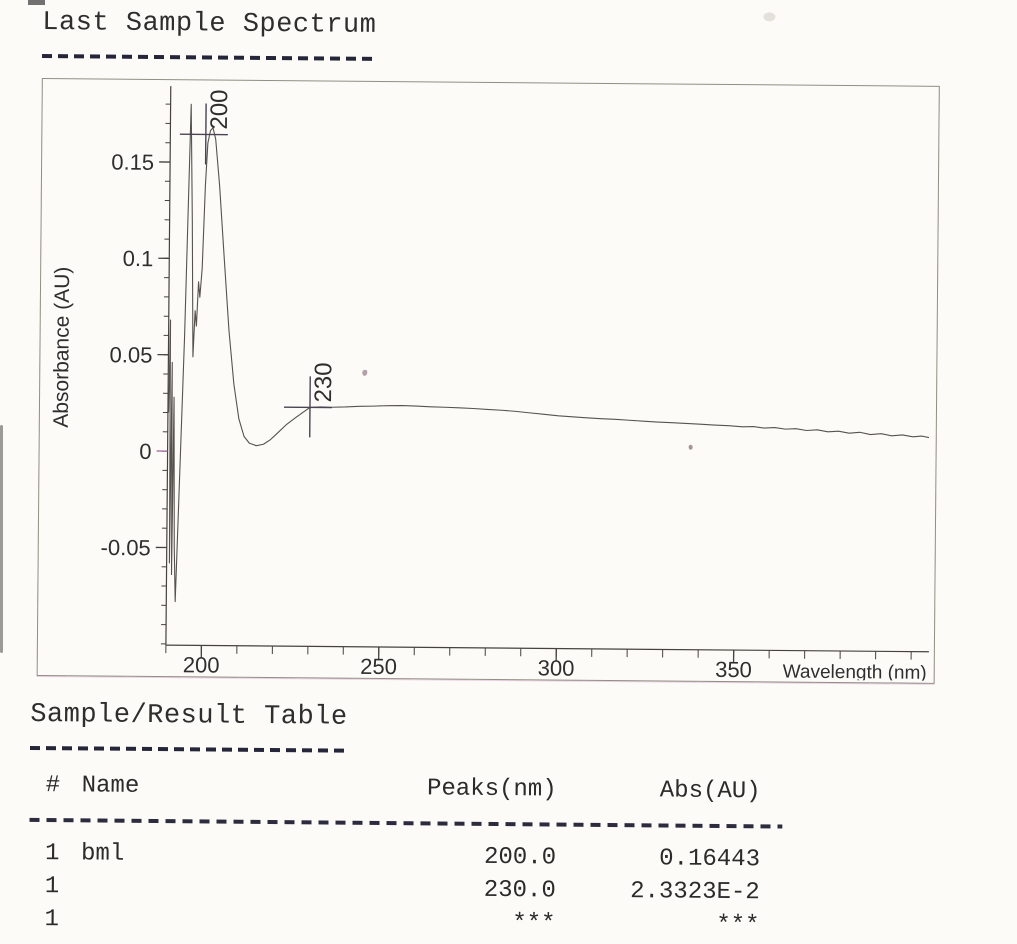 This screenshot has width=1017, height=944. Describe the element at coordinates (733, 669) in the screenshot. I see `svg-text: 350` at that location.